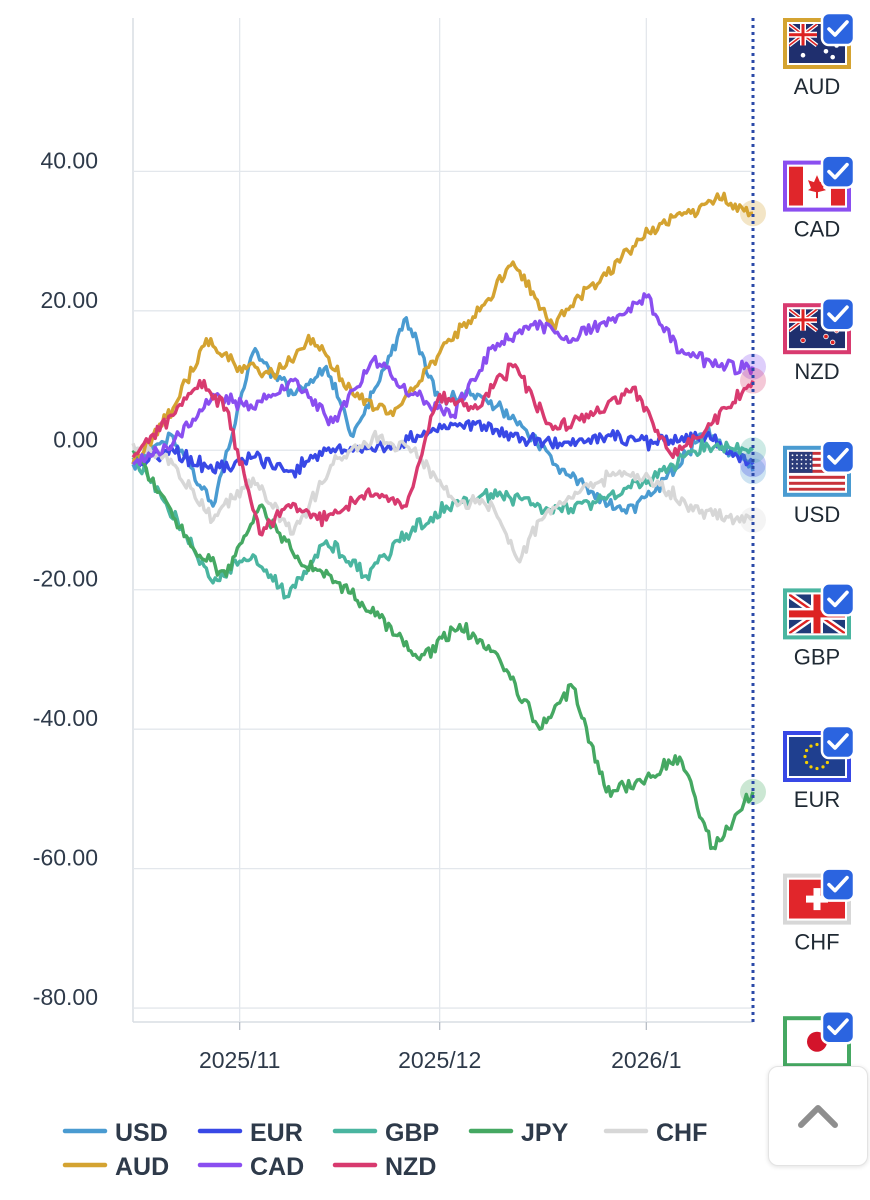 The width and height of the screenshot is (870, 1200). What do you see at coordinates (412, 1133) in the screenshot?
I see `legend-label: GBP` at bounding box center [412, 1133].